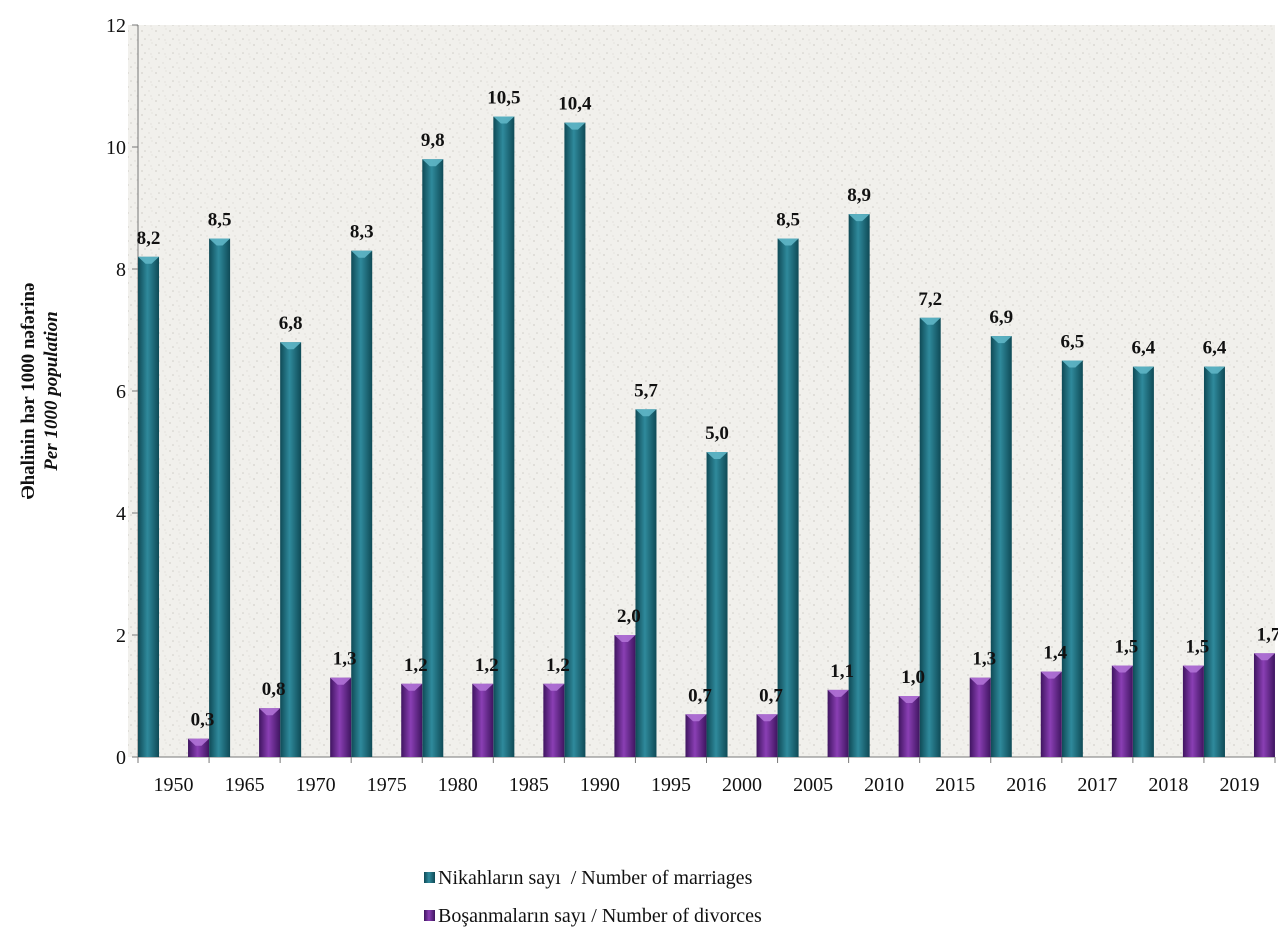 Image resolution: width=1278 pixels, height=931 pixels. What do you see at coordinates (121, 514) in the screenshot?
I see `y-tick-label: 4` at bounding box center [121, 514].